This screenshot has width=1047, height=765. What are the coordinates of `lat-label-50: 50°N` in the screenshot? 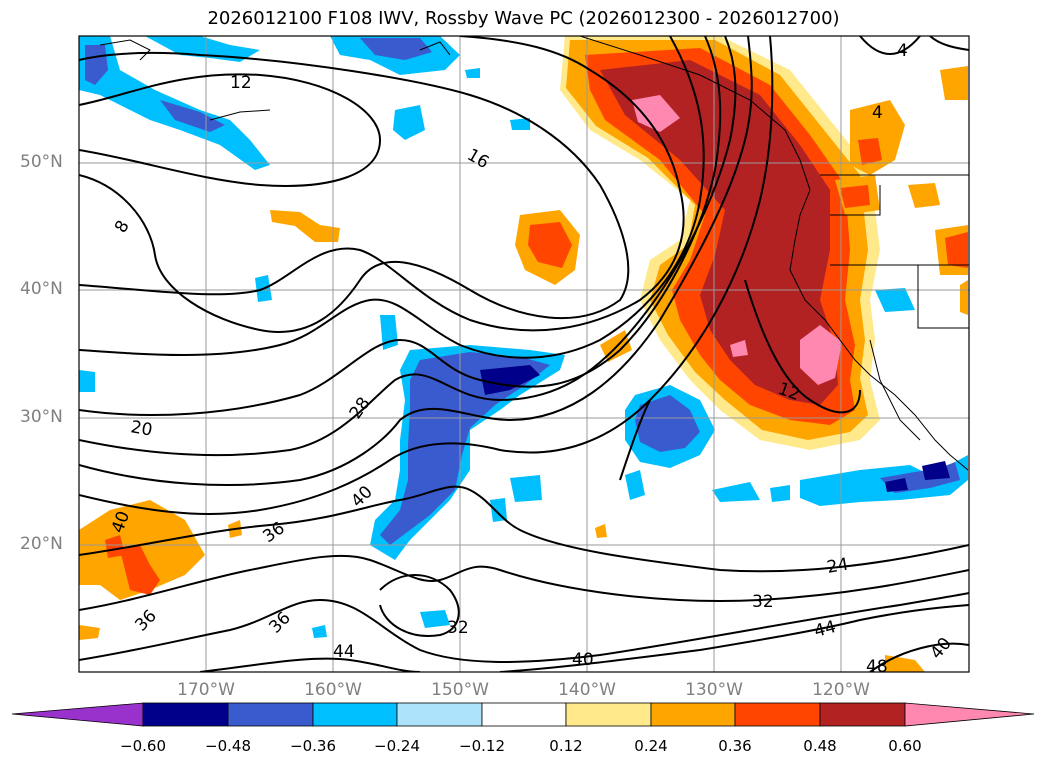 It's located at (41, 162).